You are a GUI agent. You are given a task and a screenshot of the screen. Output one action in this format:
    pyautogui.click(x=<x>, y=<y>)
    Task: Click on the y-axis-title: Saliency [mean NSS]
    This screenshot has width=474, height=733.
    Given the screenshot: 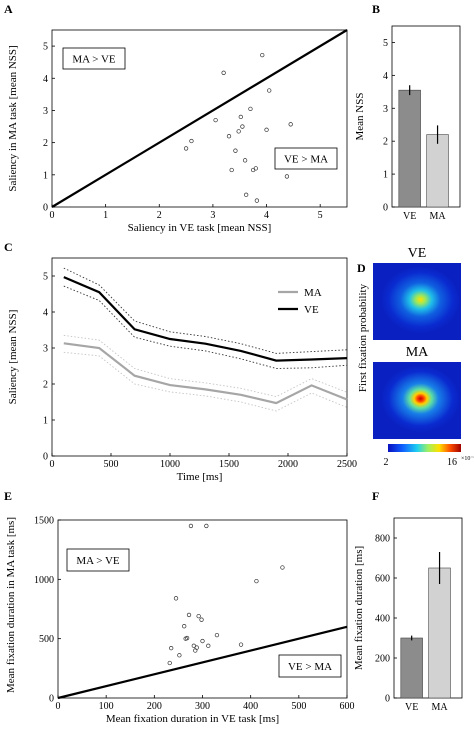 What is the action you would take?
    pyautogui.click(x=13, y=357)
    